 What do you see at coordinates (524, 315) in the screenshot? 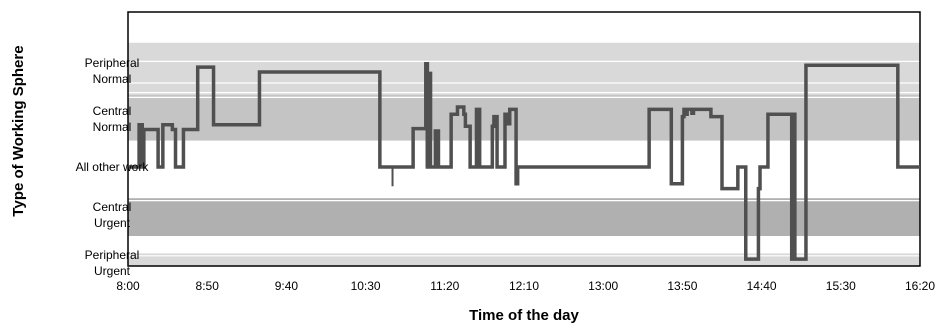
I see `x-axis-title: Time of the day` at bounding box center [524, 315].